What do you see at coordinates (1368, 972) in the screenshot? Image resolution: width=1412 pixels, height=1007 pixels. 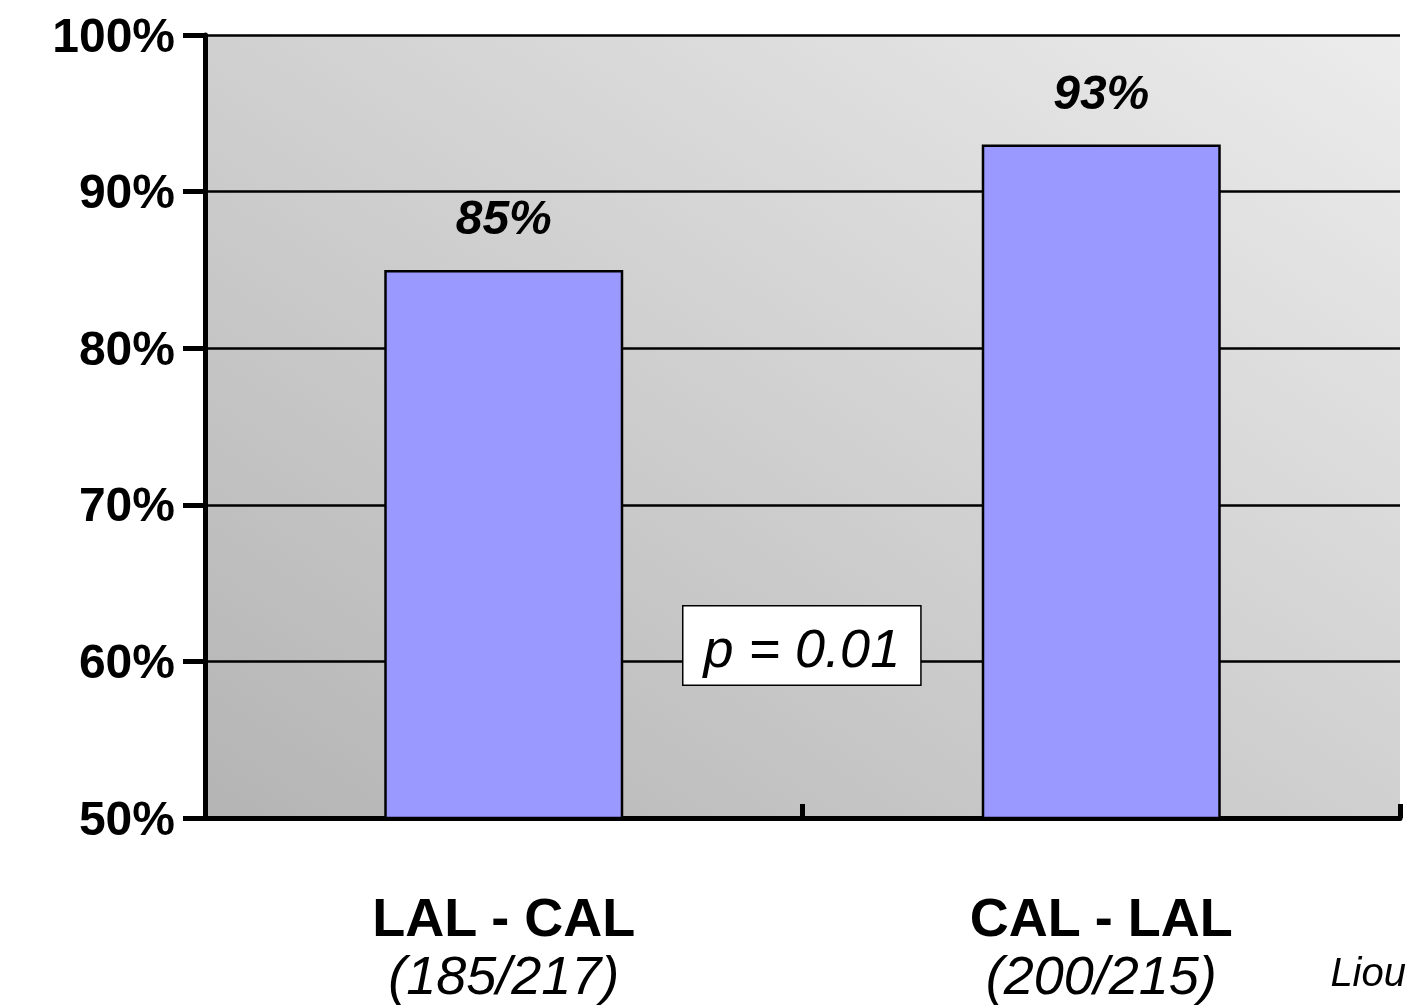 I see `text: Liou` at bounding box center [1368, 972].